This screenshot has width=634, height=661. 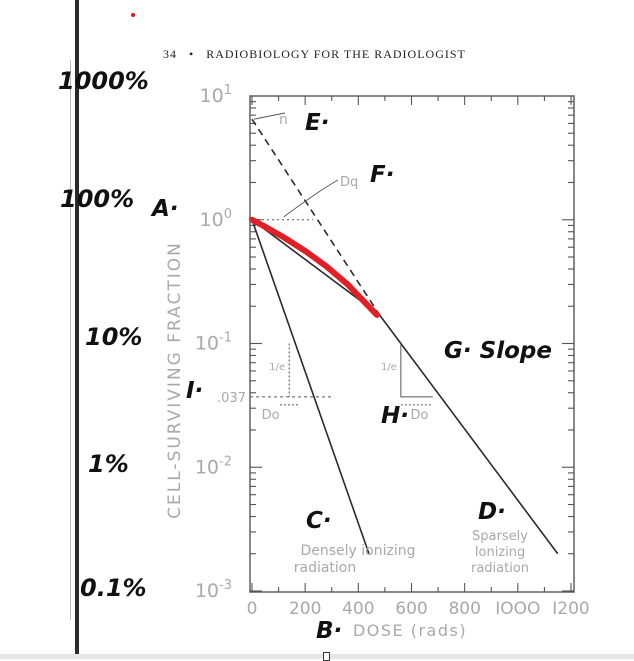 What do you see at coordinates (326, 656) in the screenshot?
I see `cursor-marker` at bounding box center [326, 656].